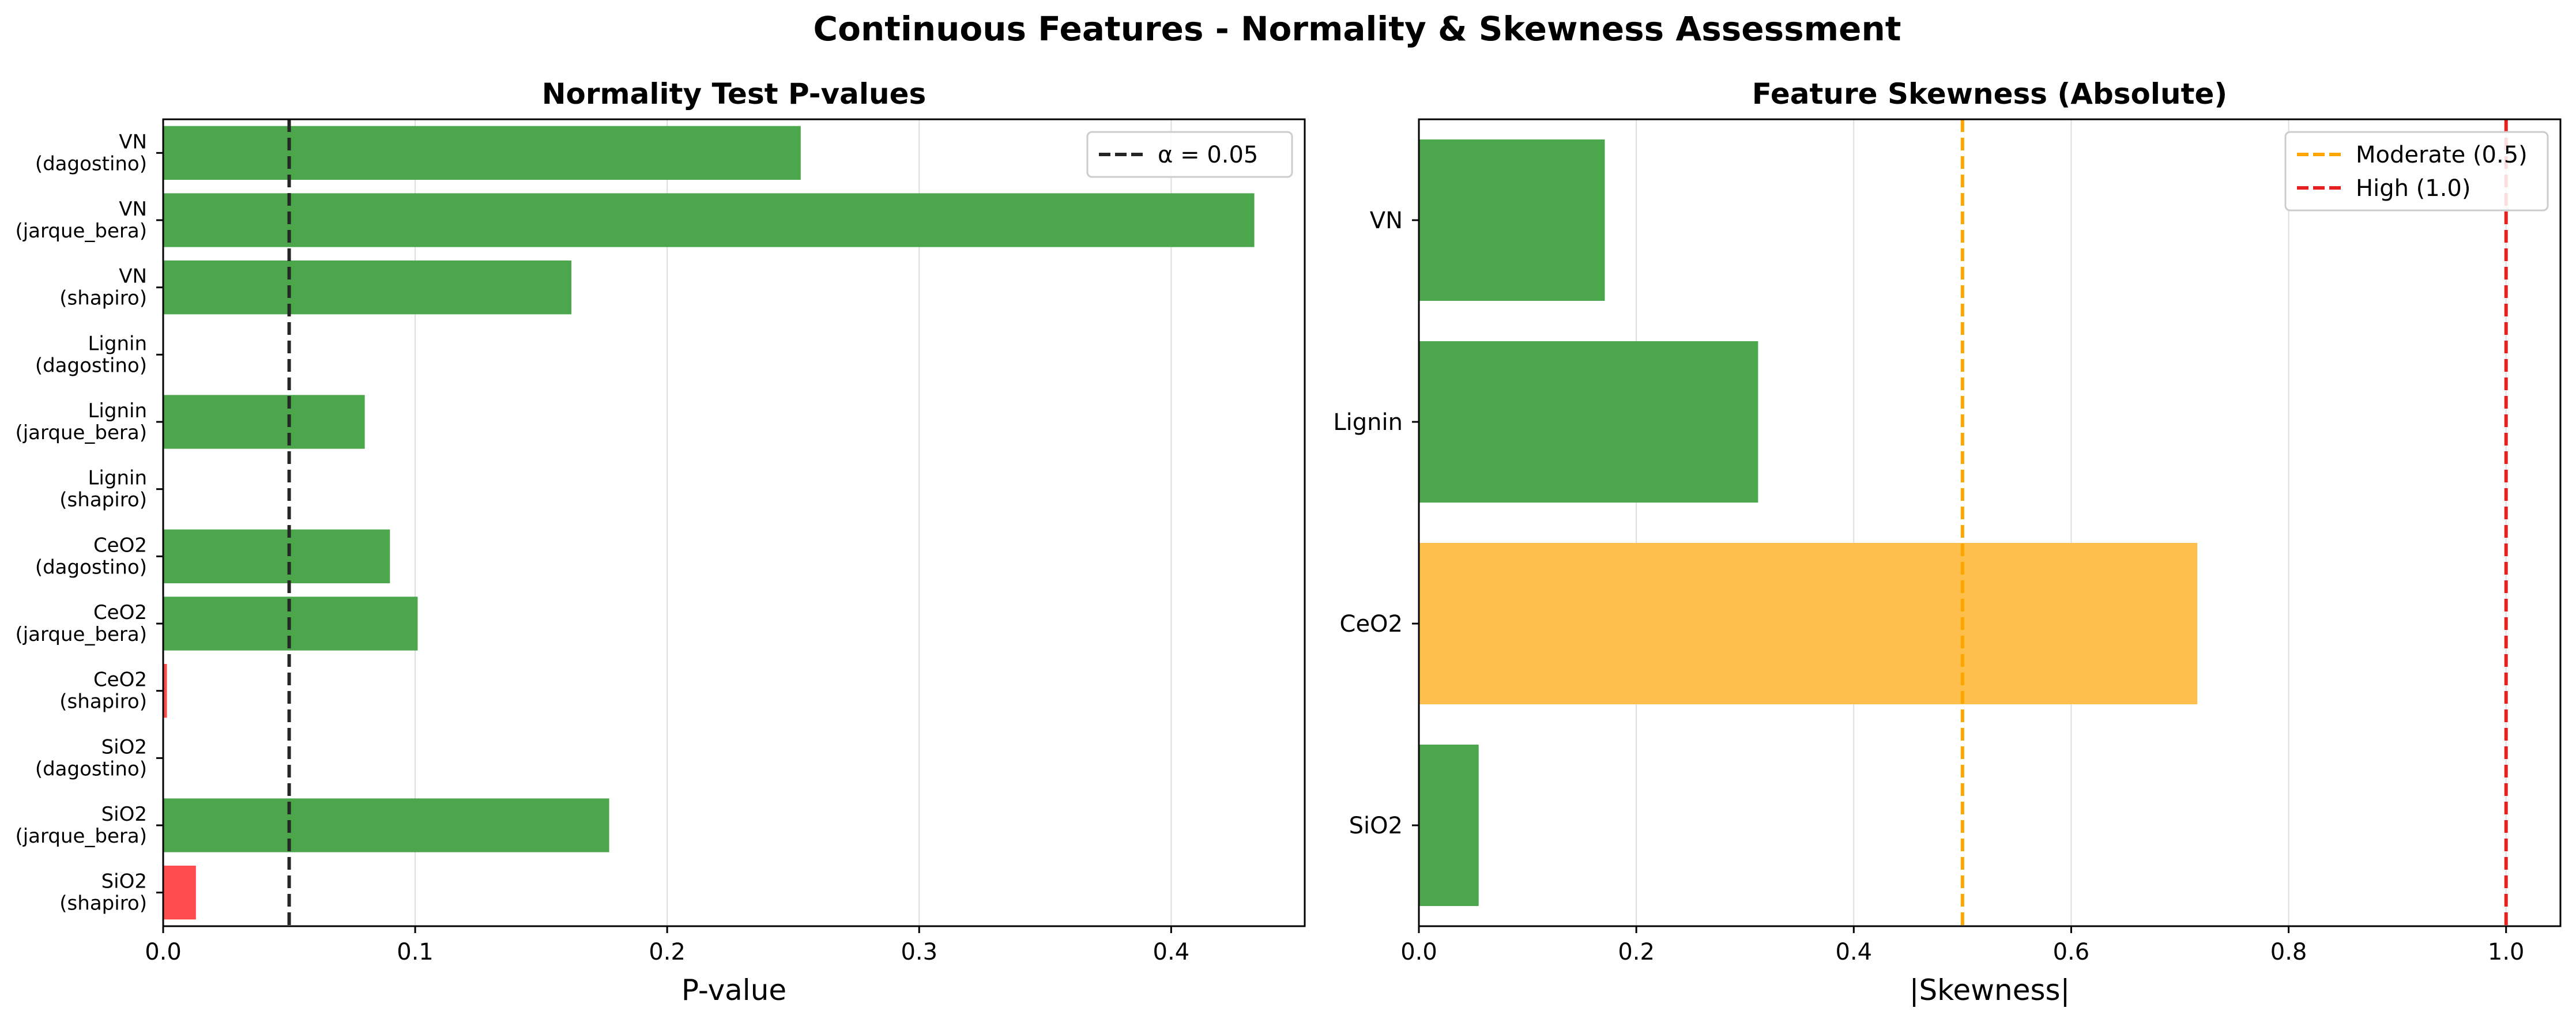 This screenshot has width=2576, height=1023. I want to click on y-tick-label: Lignin (shapiro), so click(103, 490).